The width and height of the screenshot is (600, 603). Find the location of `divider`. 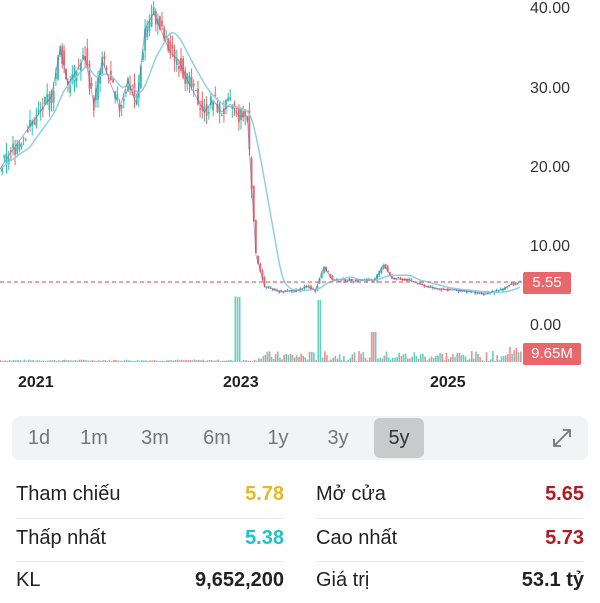

divider is located at coordinates (450, 561).